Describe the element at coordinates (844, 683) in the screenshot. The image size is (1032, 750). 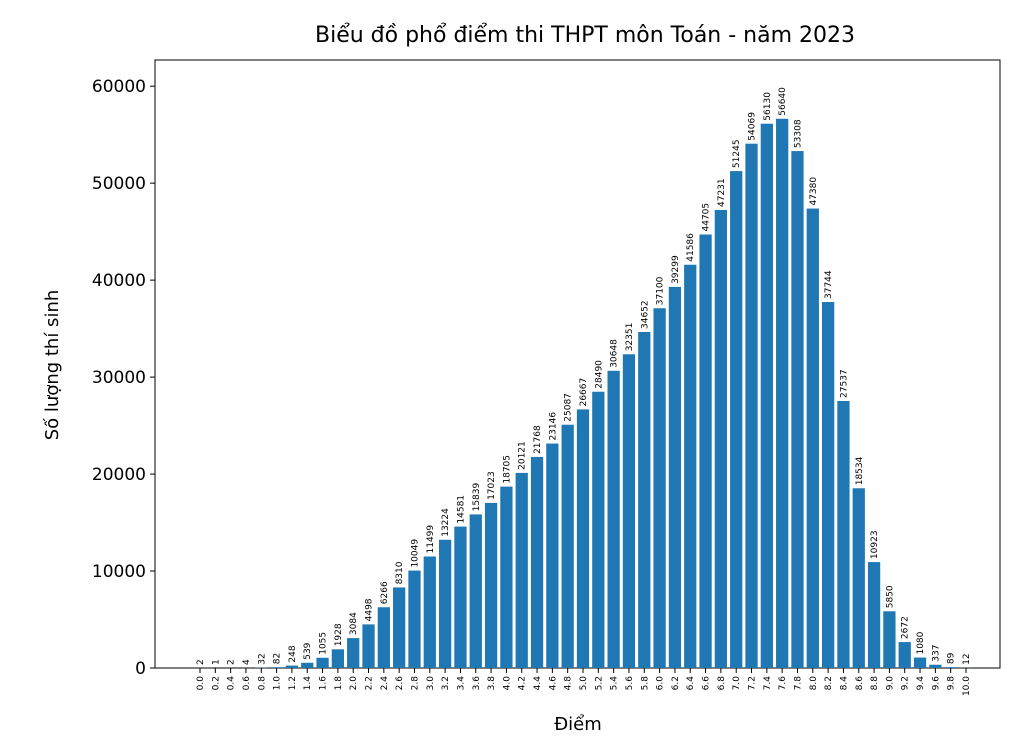
I see `x-tick-label: 8.4` at that location.